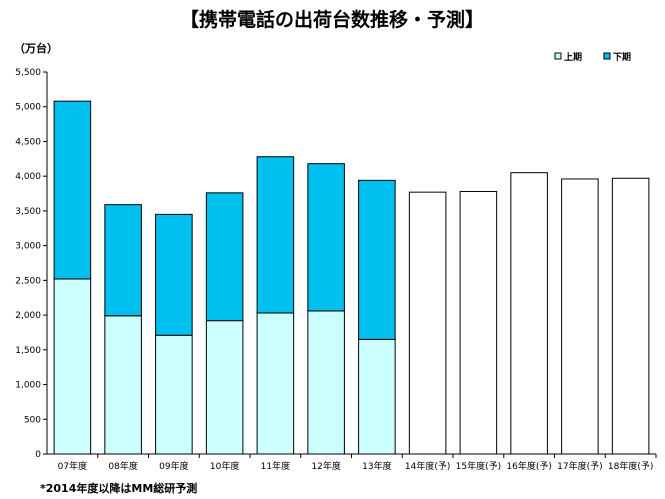  Describe the element at coordinates (173, 466) in the screenshot. I see `x-tick-label: 09年度` at that location.